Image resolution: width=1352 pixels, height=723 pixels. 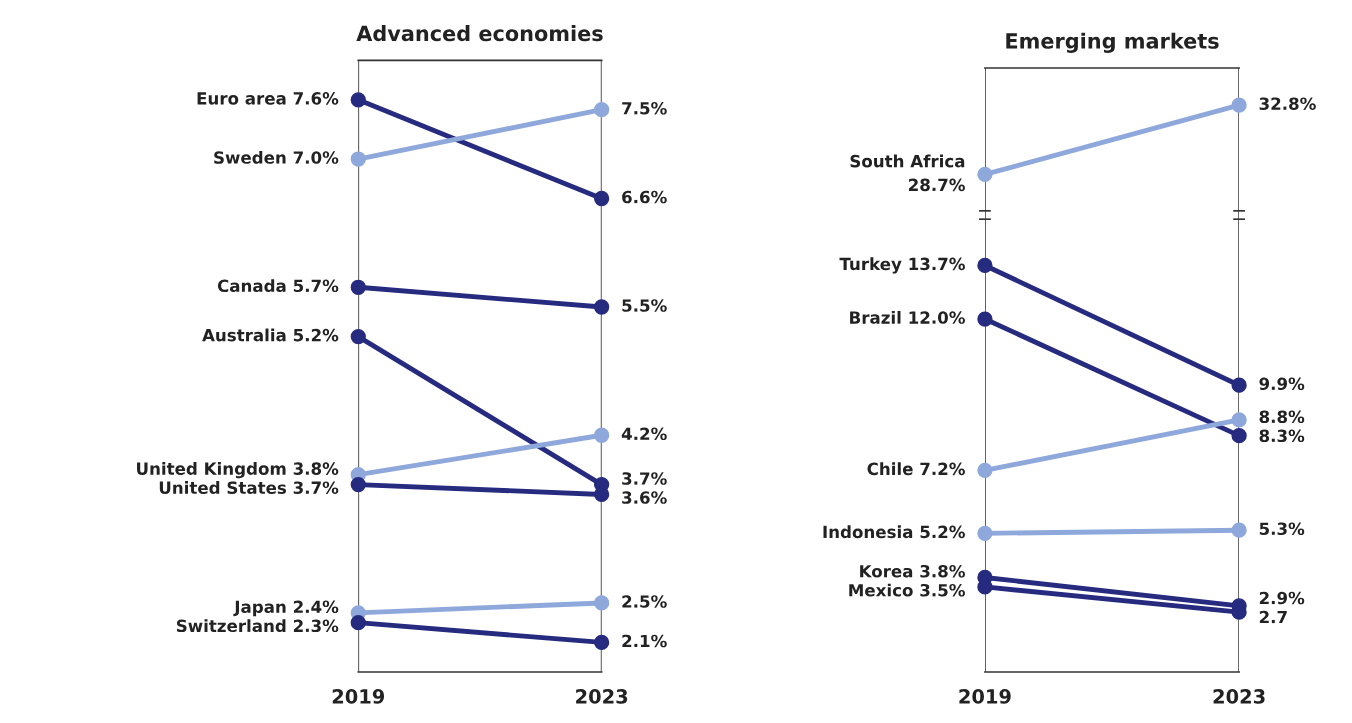 What do you see at coordinates (644, 601) in the screenshot?
I see `data-label: 2.5%` at bounding box center [644, 601].